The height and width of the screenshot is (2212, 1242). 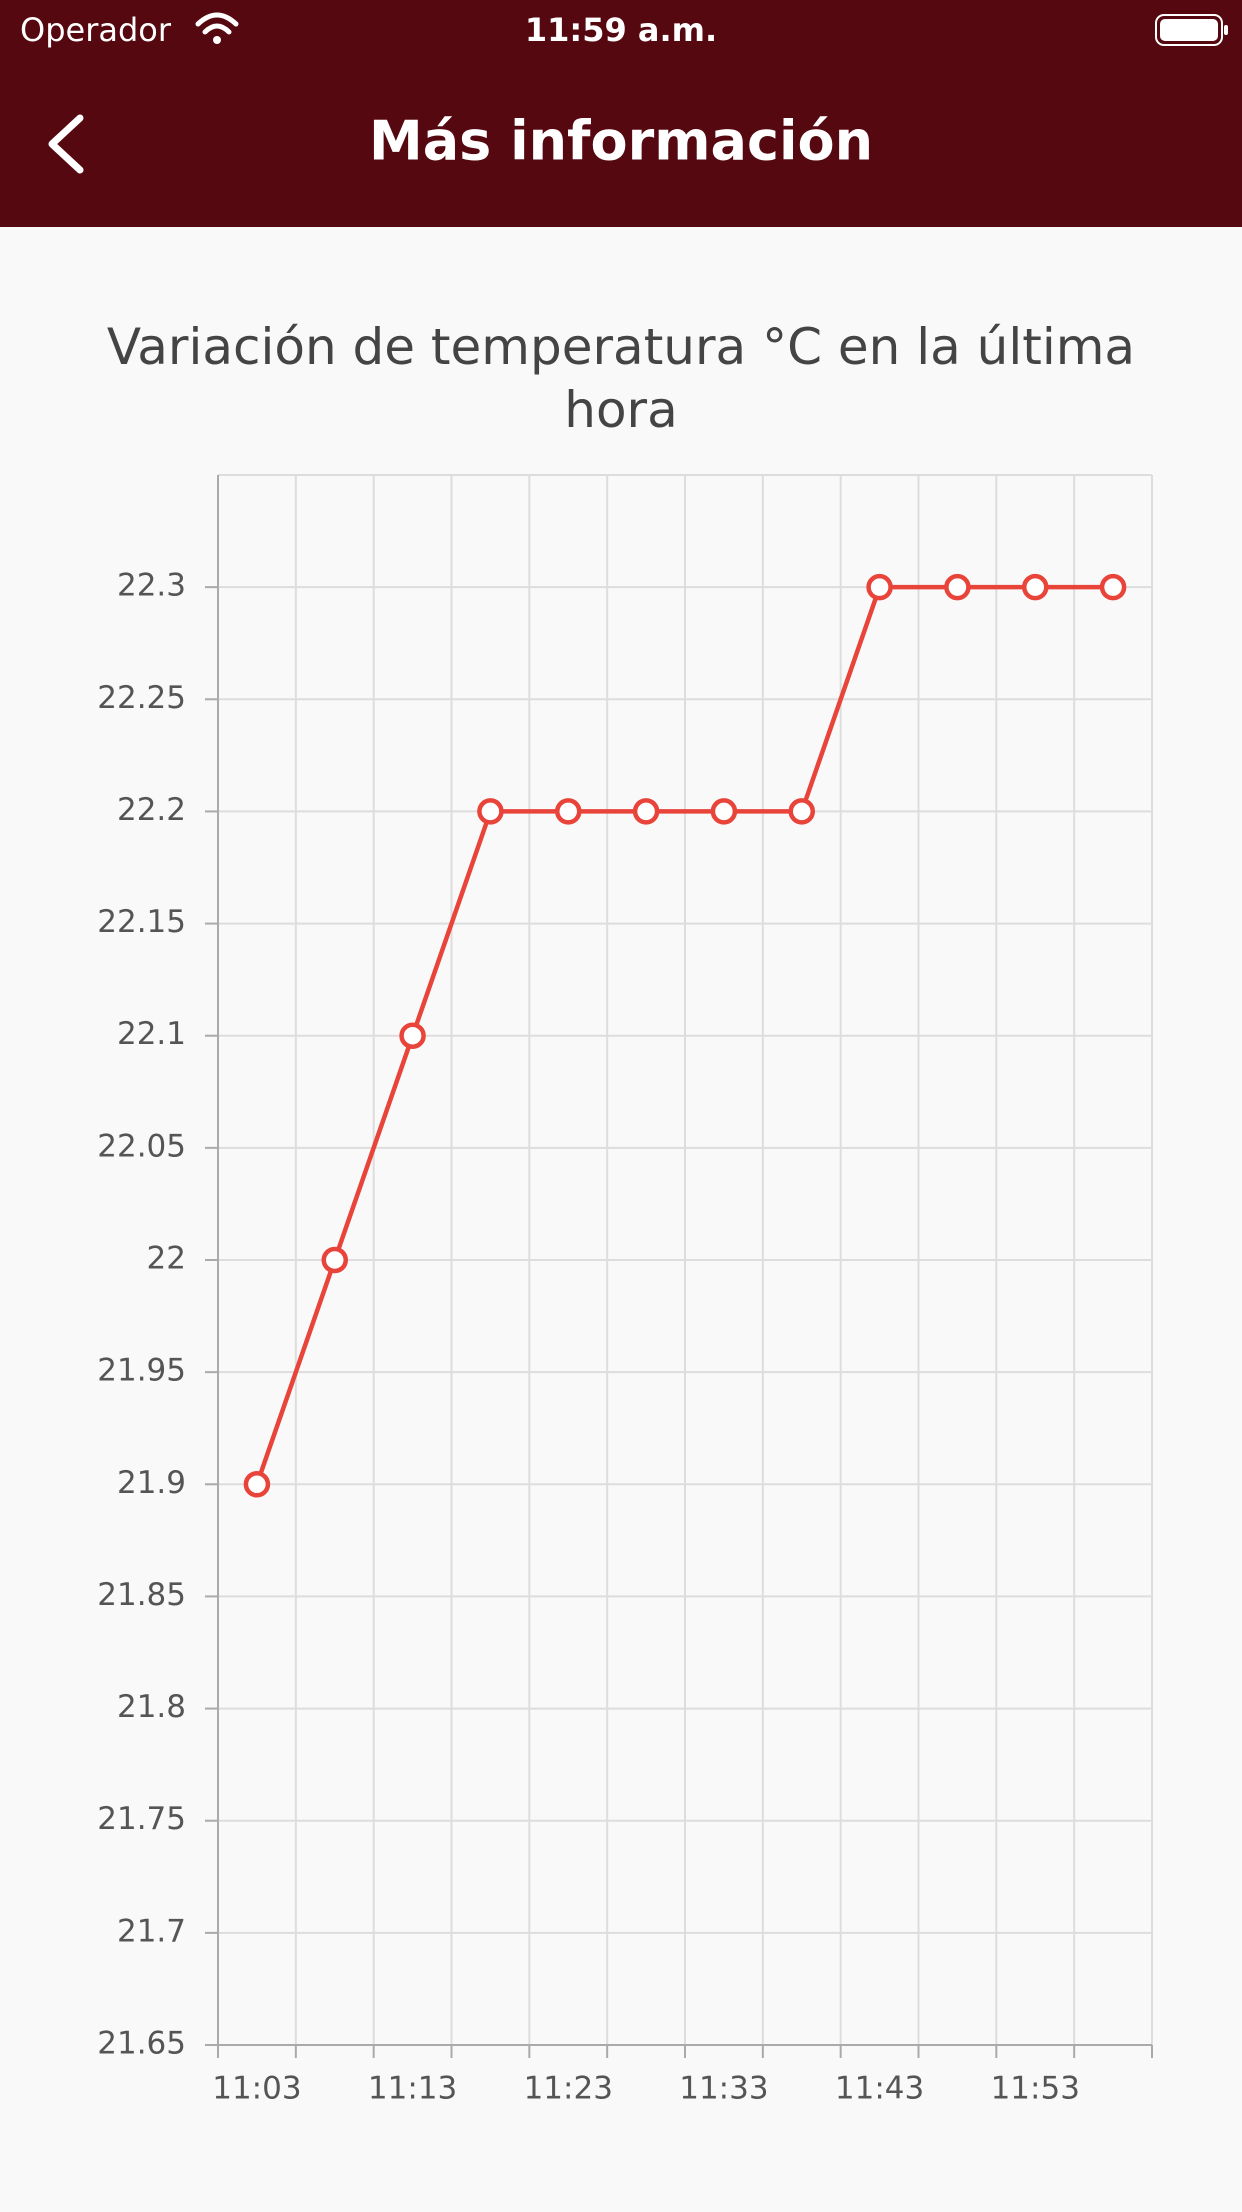 What do you see at coordinates (141, 698) in the screenshot?
I see `y-tick-label: 22.25` at bounding box center [141, 698].